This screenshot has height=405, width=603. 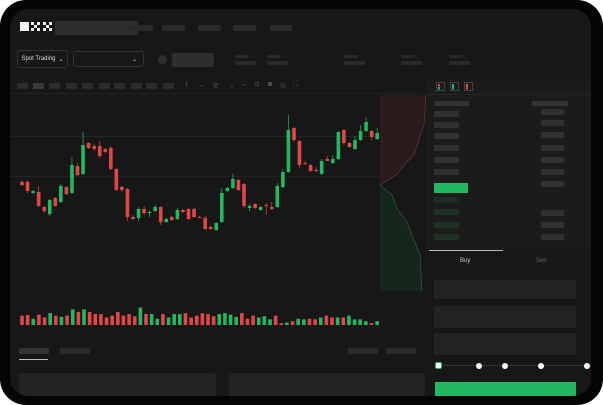 I want to click on percent-slider-track, so click(x=513, y=365).